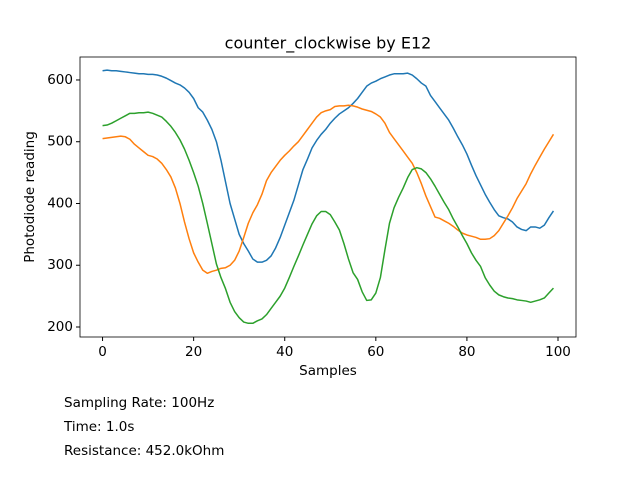 The width and height of the screenshot is (640, 480). What do you see at coordinates (60, 327) in the screenshot?
I see `y-tick-label: 200` at bounding box center [60, 327].